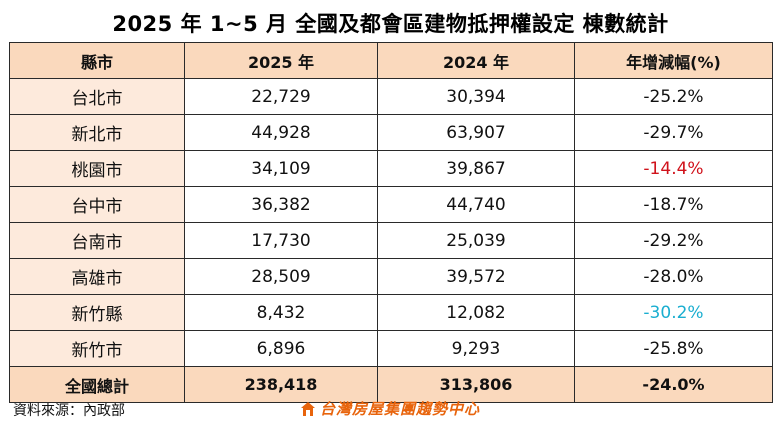 The width and height of the screenshot is (781, 422). I want to click on change-cell: -28.0%, so click(673, 276).